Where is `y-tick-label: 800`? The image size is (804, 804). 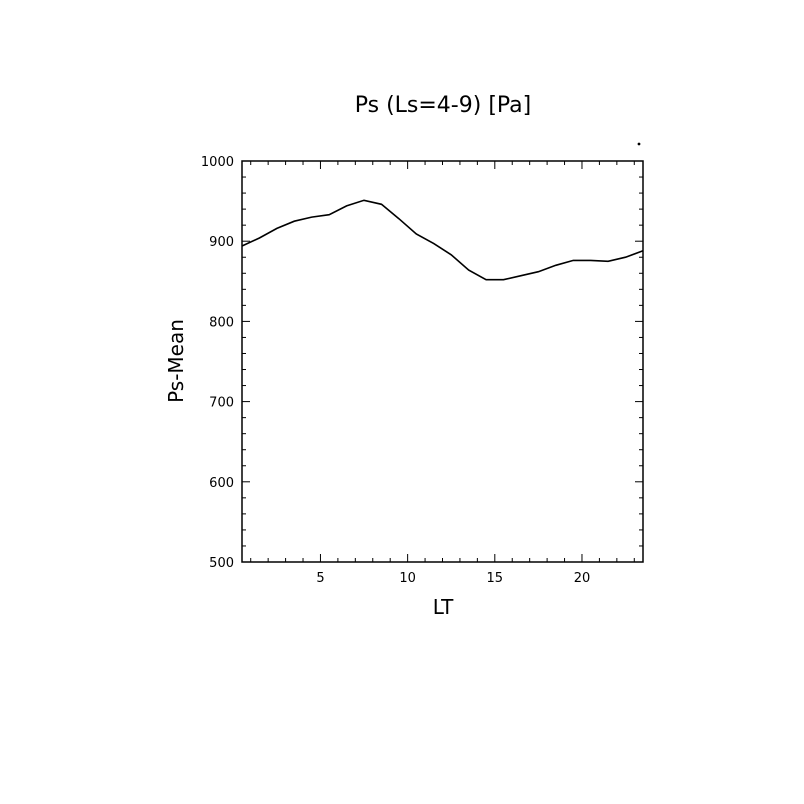 y-tick-label: 800 is located at coordinates (221, 322).